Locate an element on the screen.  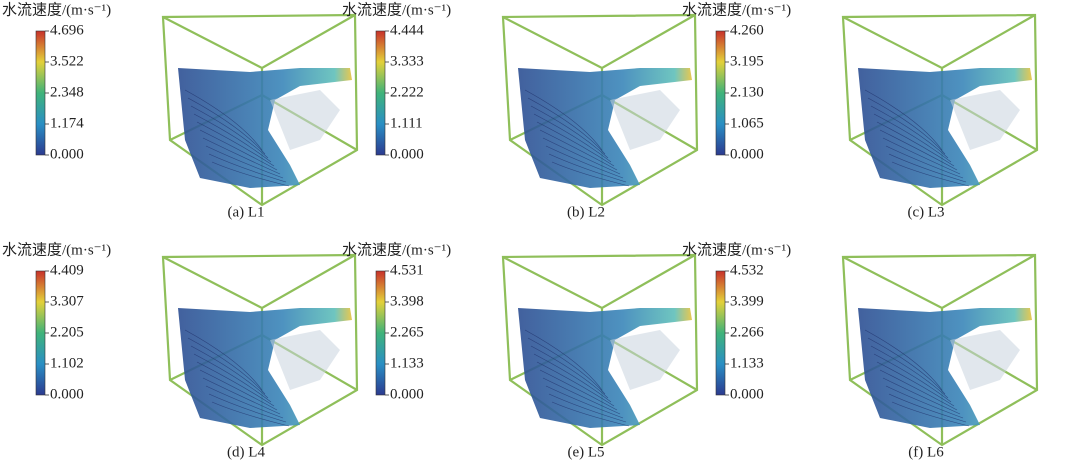
colorbar-tick-label: 3.399 is located at coordinates (747, 301).